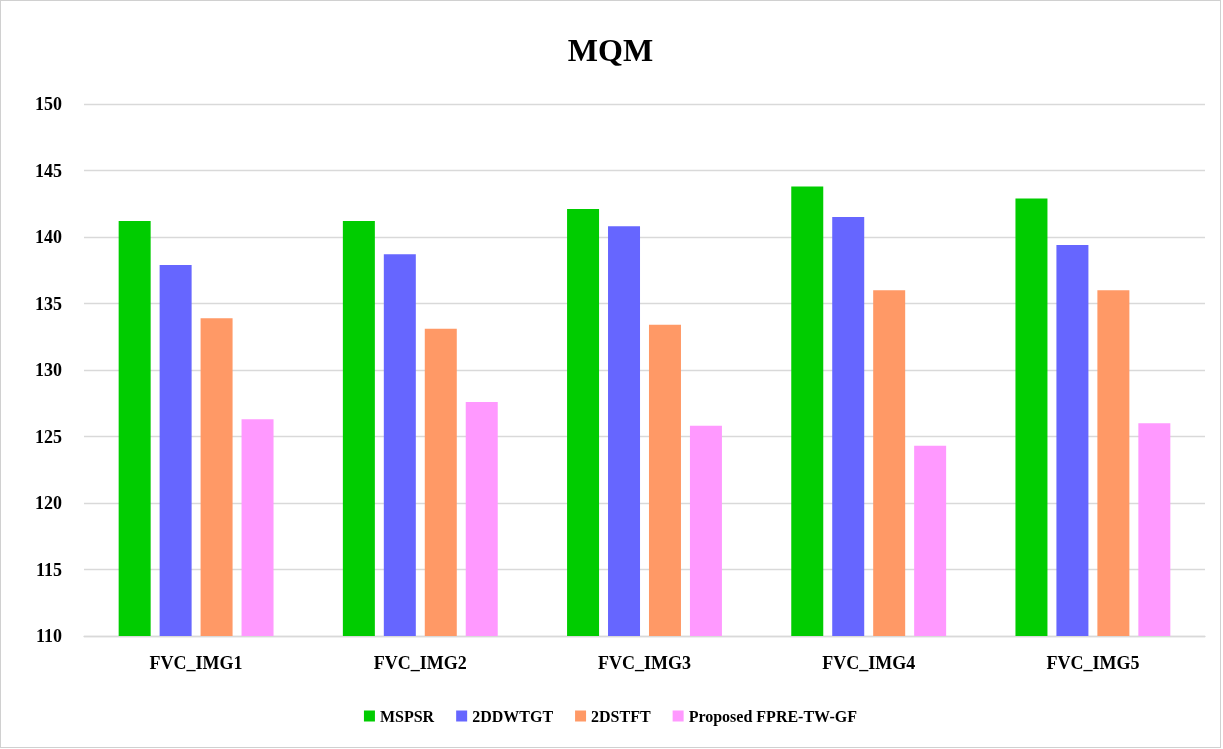  Describe the element at coordinates (869, 663) in the screenshot. I see `x-tick-label: FVC_IMG4` at that location.